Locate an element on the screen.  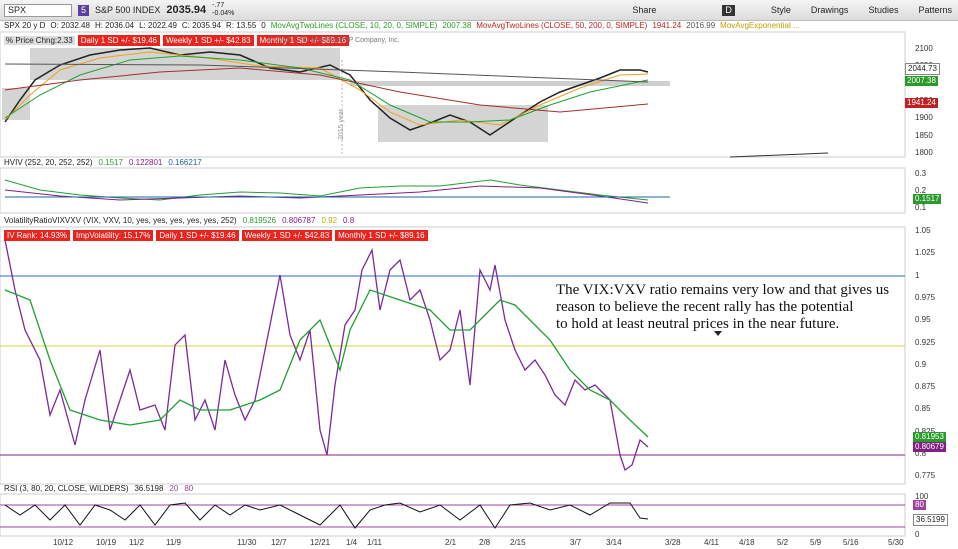
header-item: R: 13.55 is located at coordinates (241, 25).